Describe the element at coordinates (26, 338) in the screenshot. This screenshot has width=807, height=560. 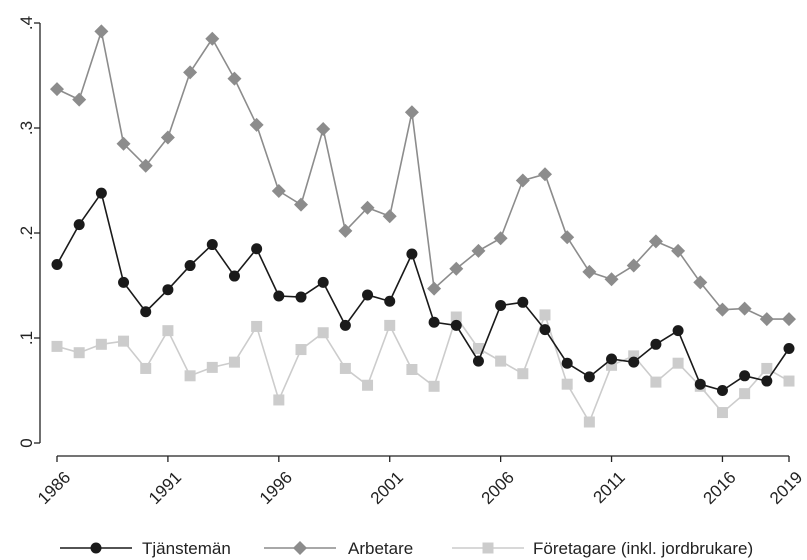
I see `y-tick-label: .1` at that location.